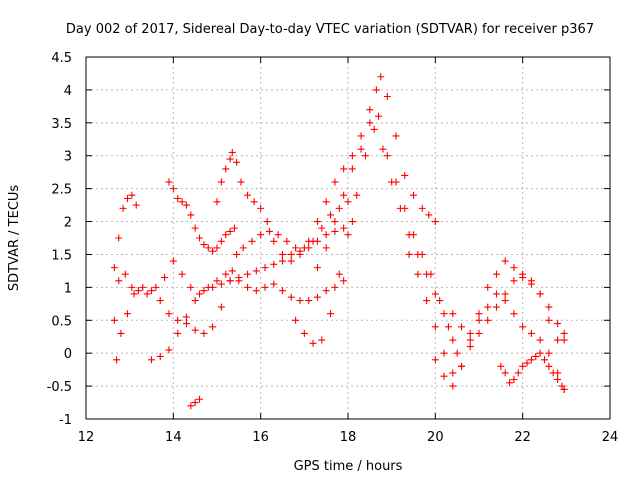  What do you see at coordinates (61, 190) in the screenshot?
I see `y-tick-label: 2.5` at bounding box center [61, 190].